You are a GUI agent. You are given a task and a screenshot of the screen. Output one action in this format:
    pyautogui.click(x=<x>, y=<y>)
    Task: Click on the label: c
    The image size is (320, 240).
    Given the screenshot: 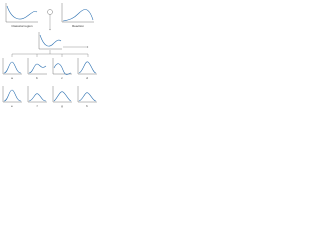 What is the action you would take?
    pyautogui.click(x=62, y=78)
    